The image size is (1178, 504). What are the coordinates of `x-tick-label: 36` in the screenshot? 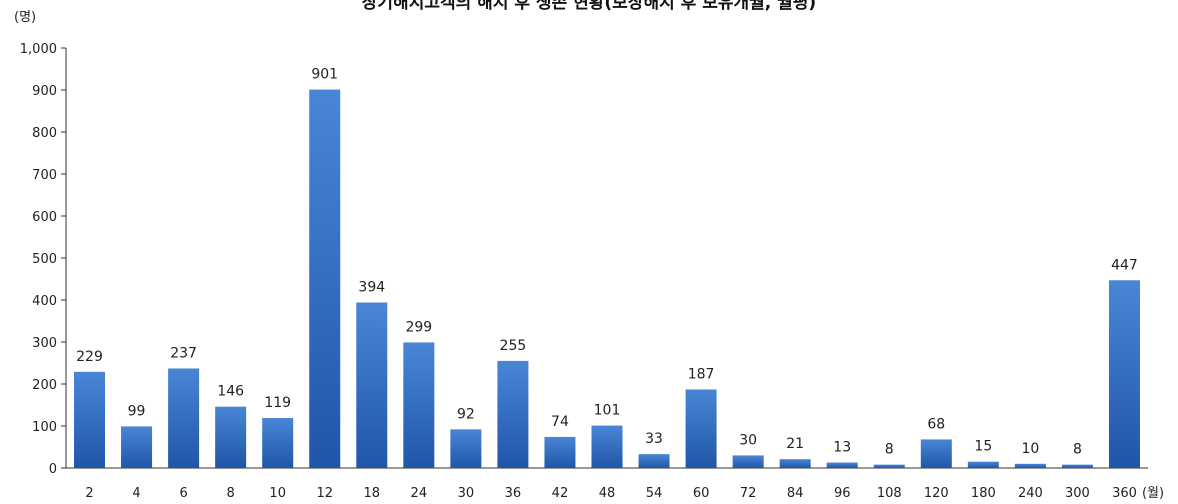 It's located at (513, 493).